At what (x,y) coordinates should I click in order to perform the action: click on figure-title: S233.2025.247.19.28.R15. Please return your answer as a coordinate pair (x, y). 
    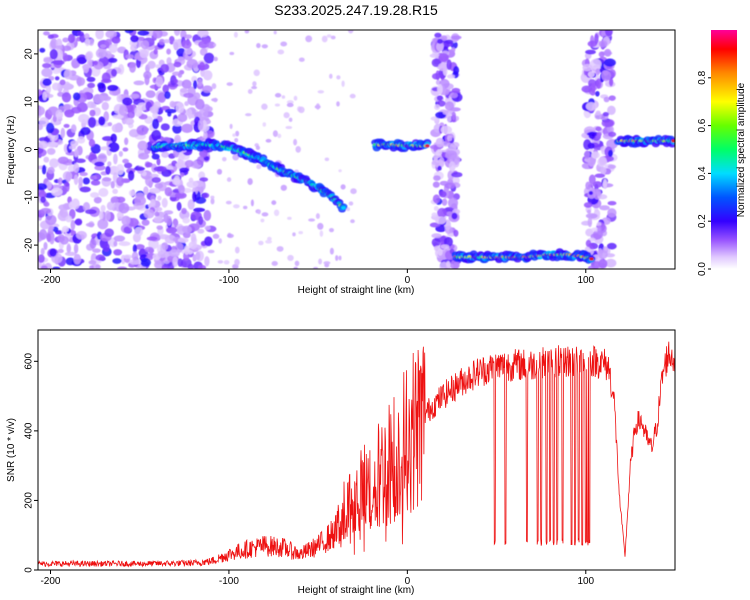
    Looking at the image, I should click on (356, 10).